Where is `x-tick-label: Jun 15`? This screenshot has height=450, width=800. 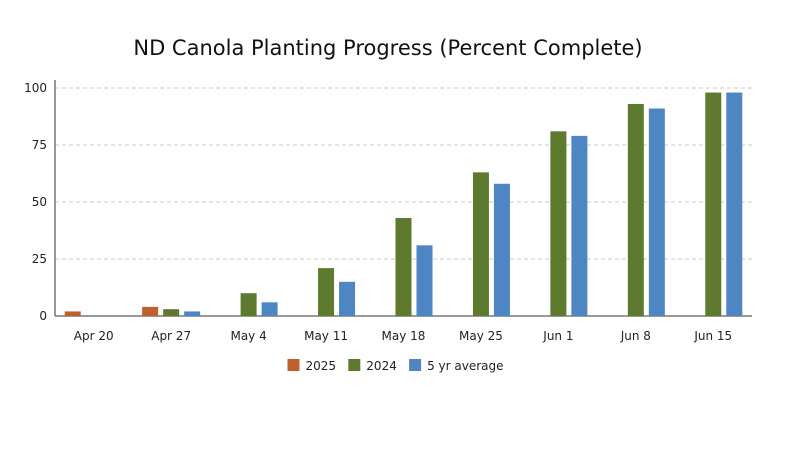 x-tick-label: Jun 15 is located at coordinates (712, 336).